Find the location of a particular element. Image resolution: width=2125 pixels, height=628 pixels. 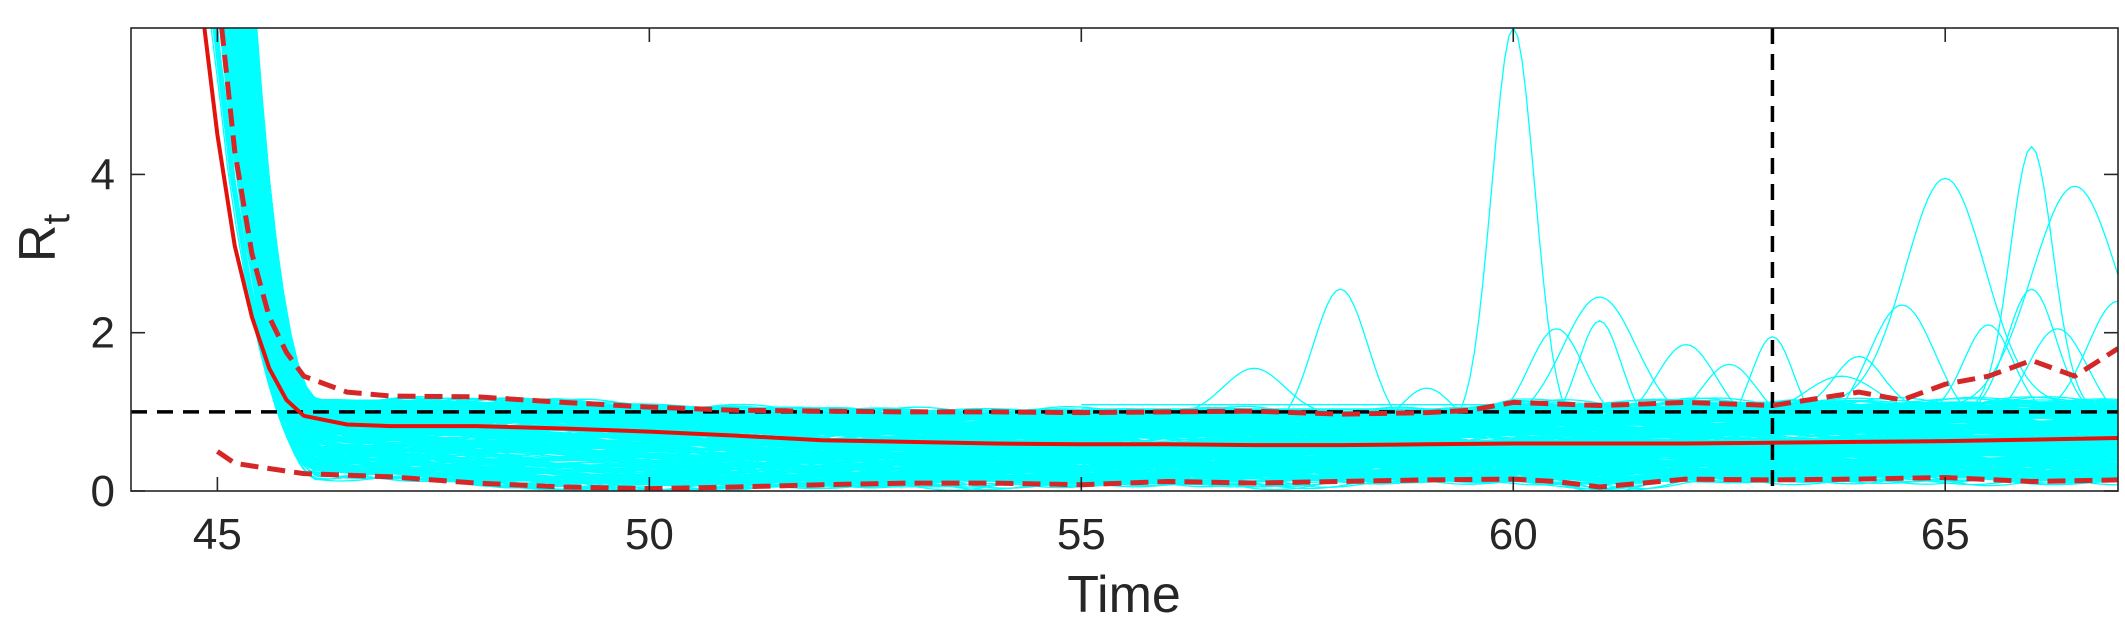

svg-text: Rt is located at coordinates (43, 238).